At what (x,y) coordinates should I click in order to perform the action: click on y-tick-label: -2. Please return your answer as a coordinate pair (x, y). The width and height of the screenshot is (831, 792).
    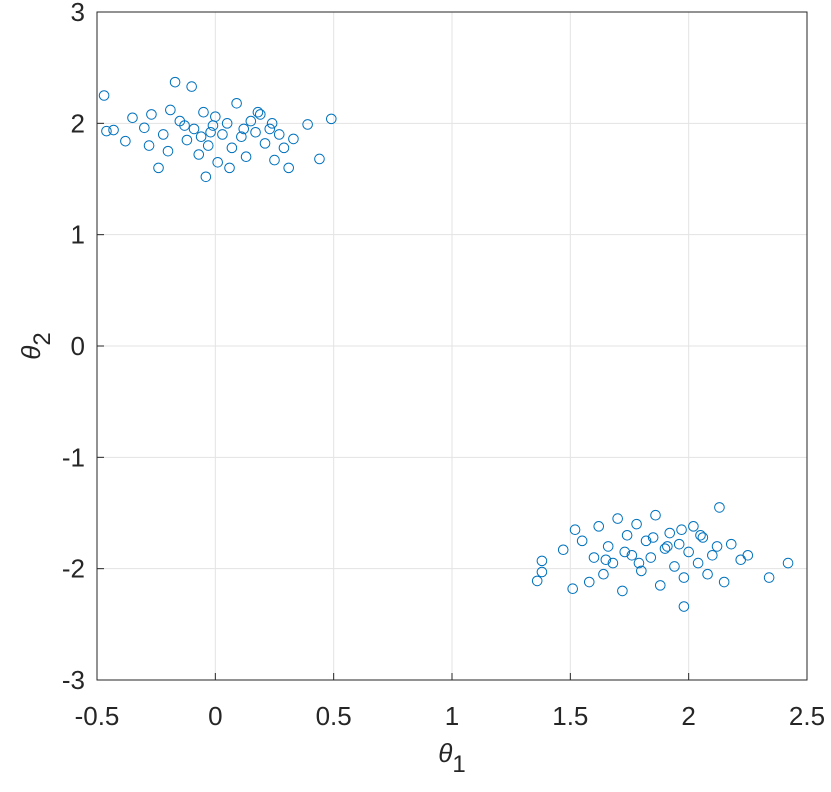
    Looking at the image, I should click on (73, 569).